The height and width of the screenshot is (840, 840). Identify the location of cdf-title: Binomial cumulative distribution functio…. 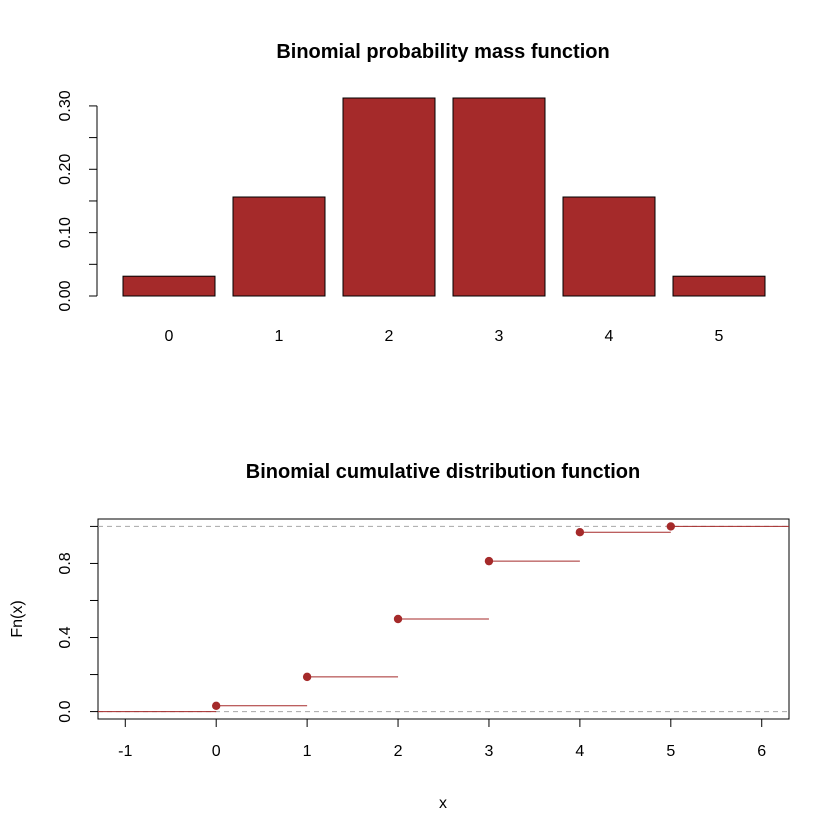
(443, 472).